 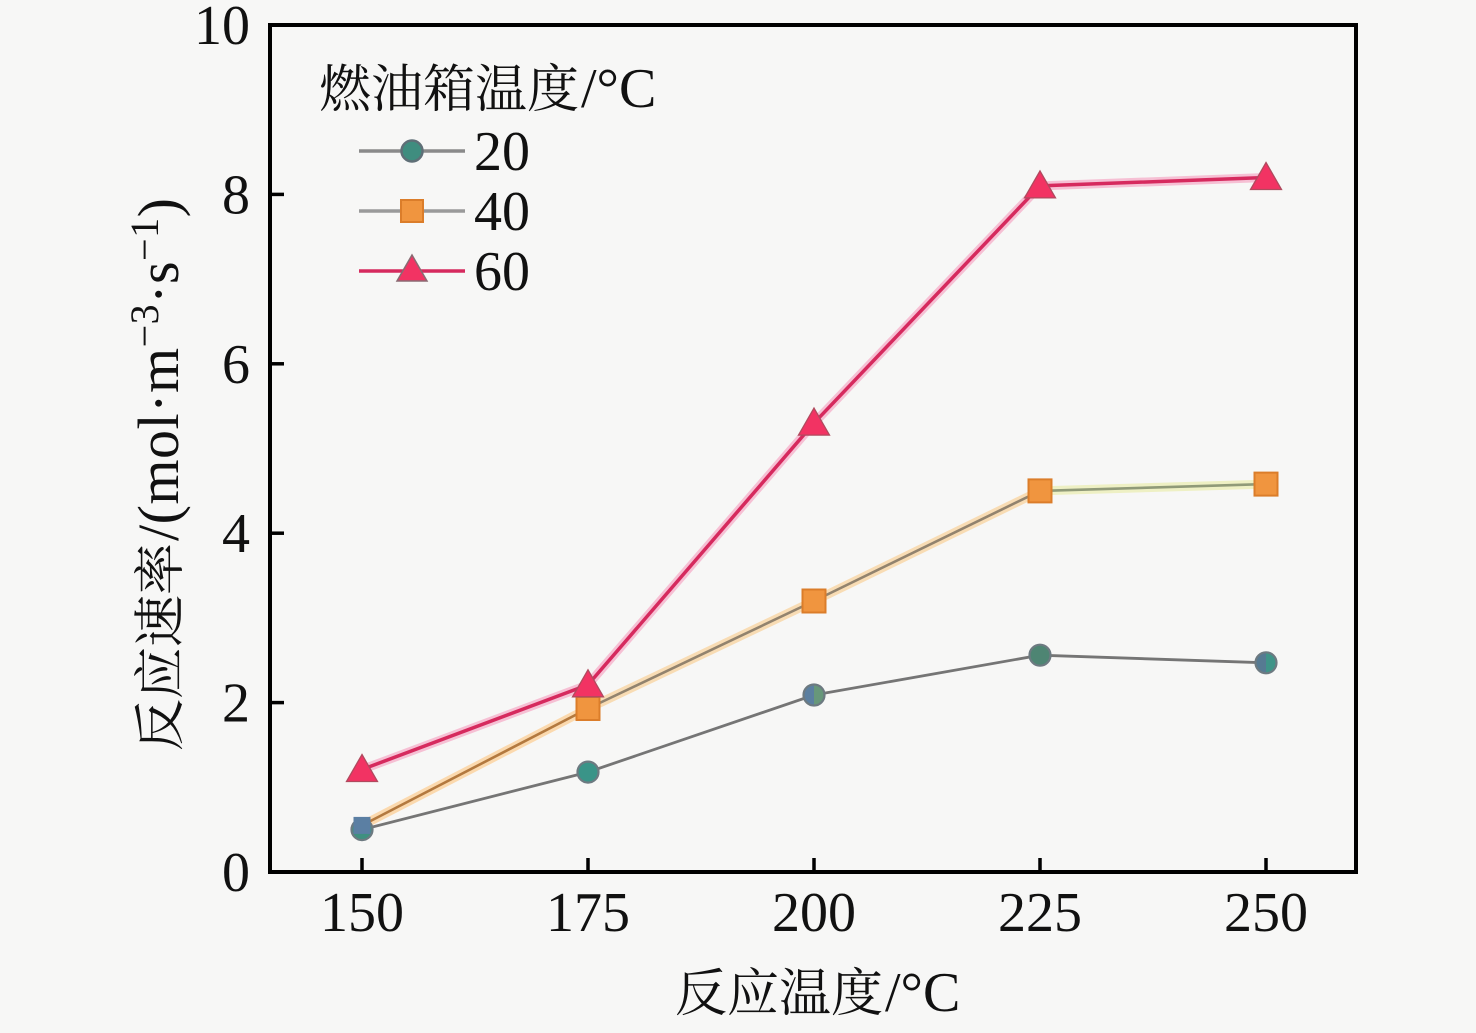 I want to click on svg-text: 0, so click(x=236, y=873).